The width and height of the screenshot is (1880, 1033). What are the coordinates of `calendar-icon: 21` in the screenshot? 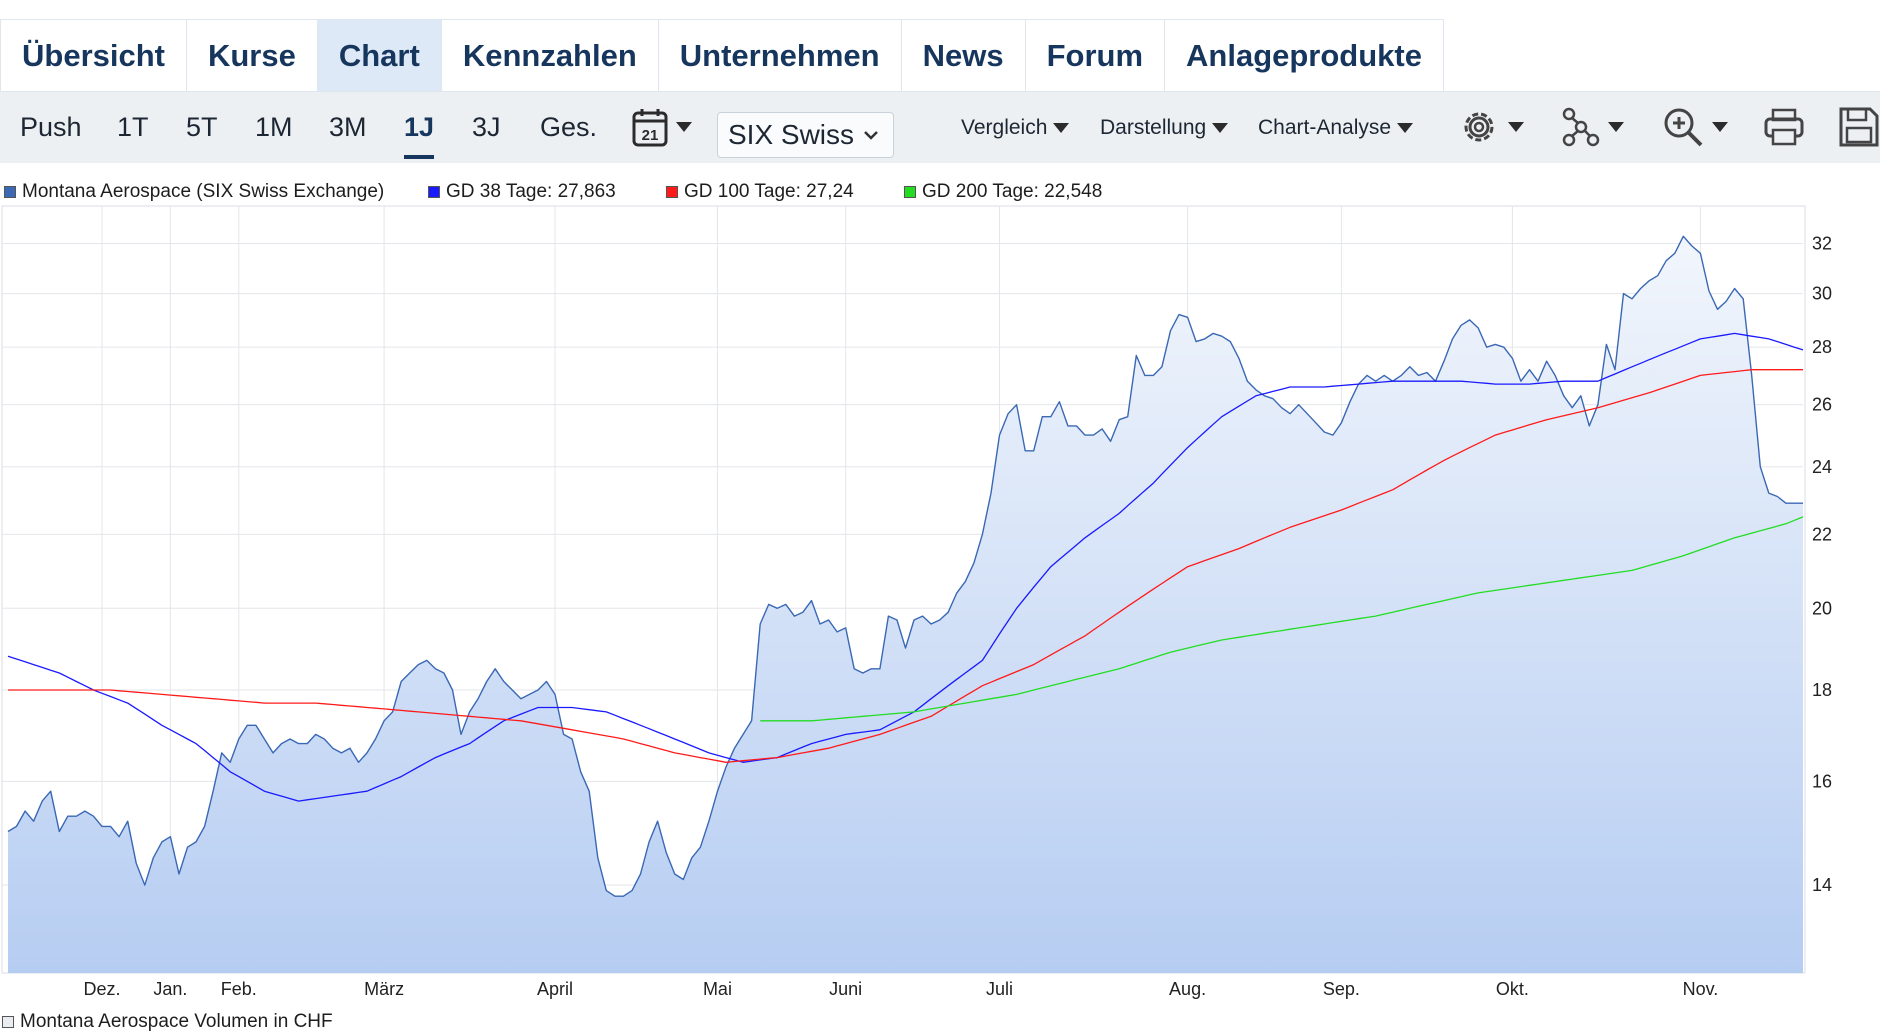 It's located at (650, 128).